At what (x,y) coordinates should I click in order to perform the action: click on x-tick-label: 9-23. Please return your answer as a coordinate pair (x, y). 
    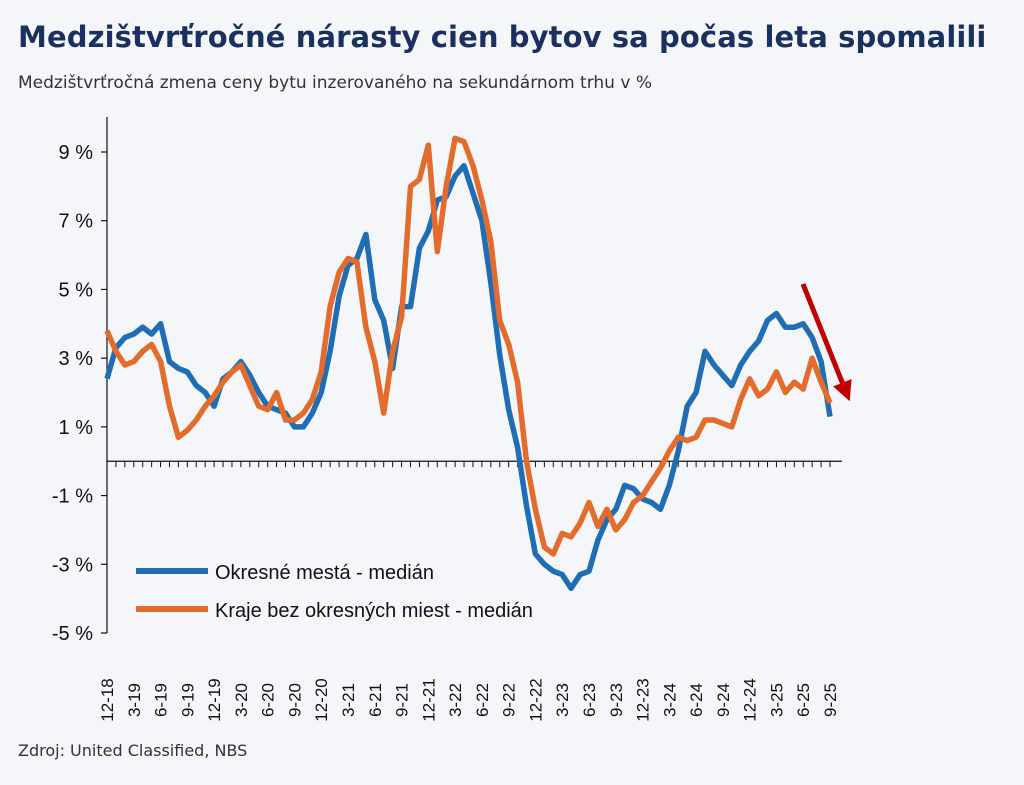
    Looking at the image, I should click on (616, 700).